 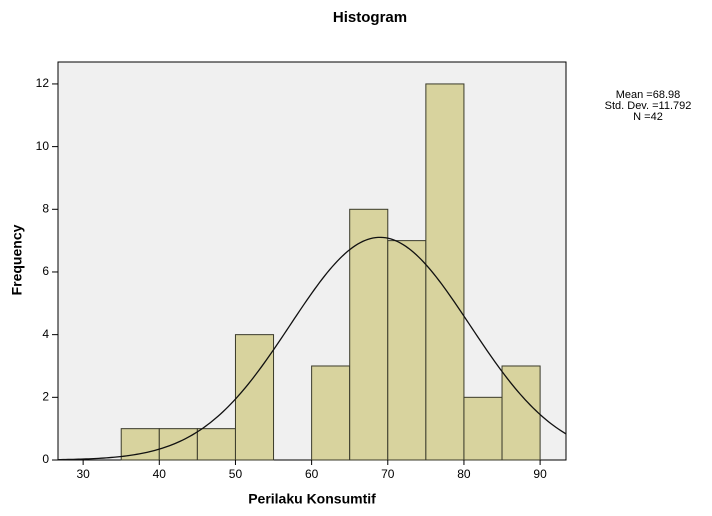 What do you see at coordinates (464, 474) in the screenshot?
I see `x-tick-label: 80` at bounding box center [464, 474].